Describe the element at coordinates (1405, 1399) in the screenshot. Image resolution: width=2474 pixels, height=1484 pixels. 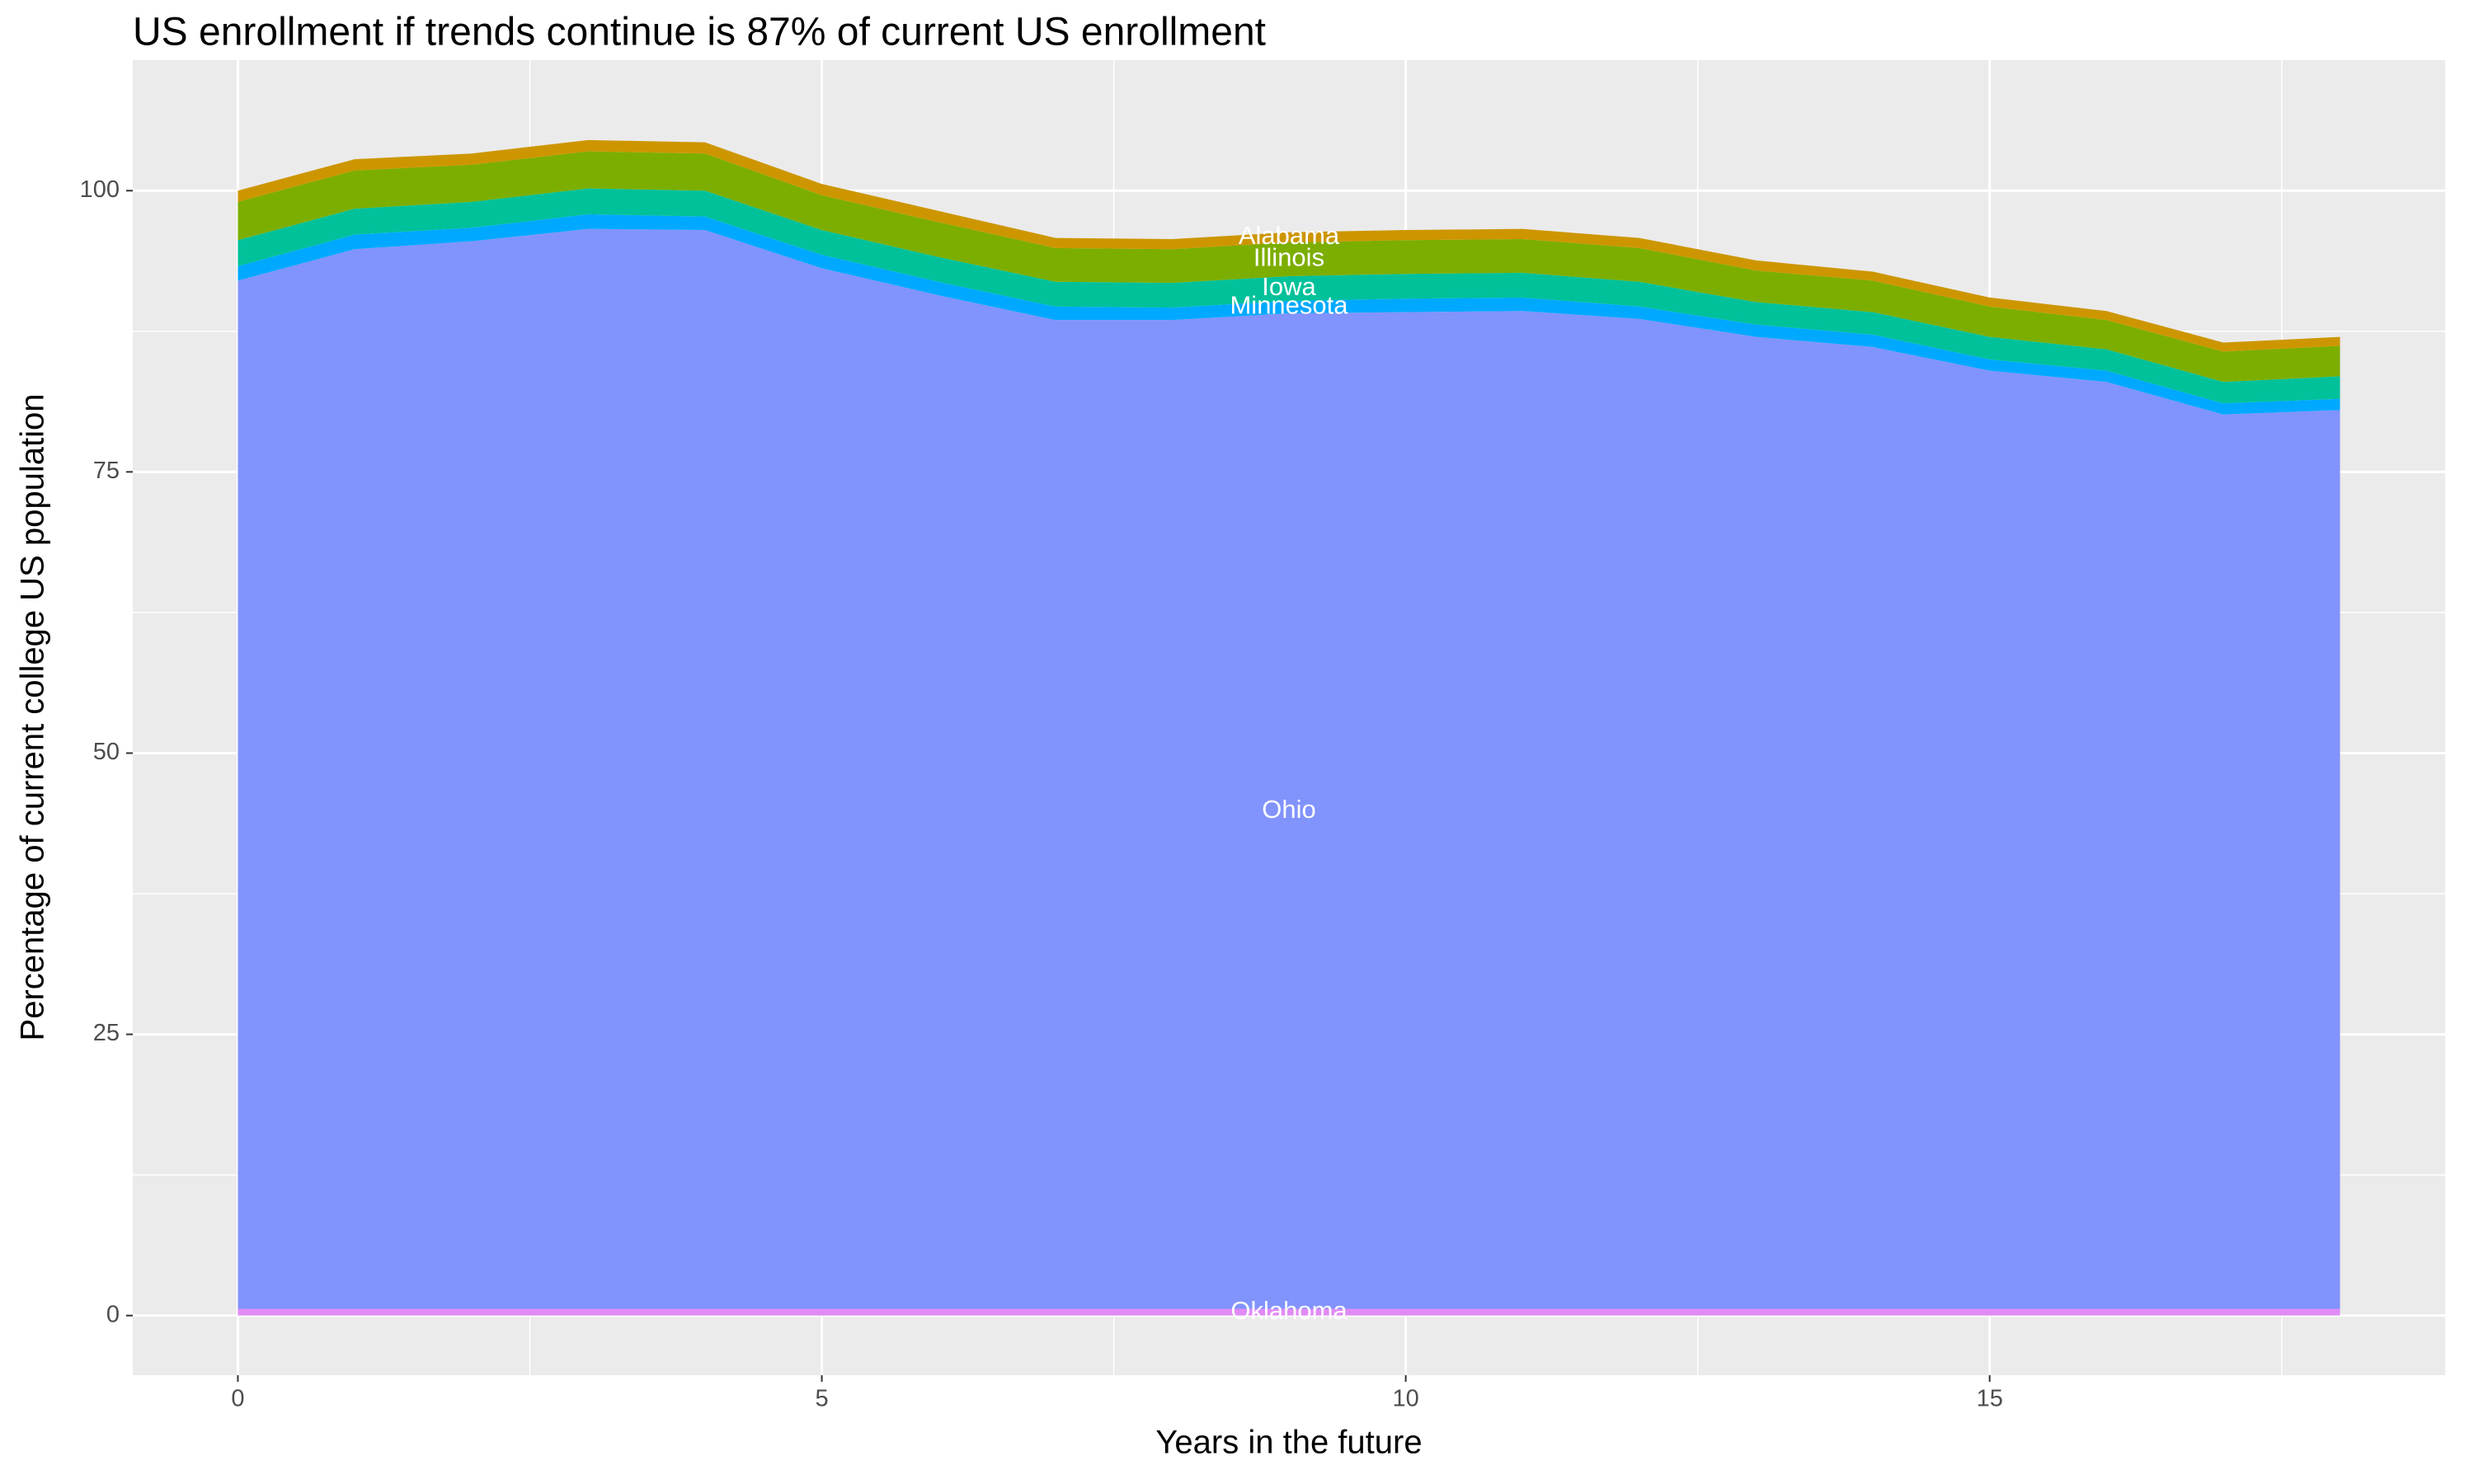
I see `x-tick-label: 10` at that location.